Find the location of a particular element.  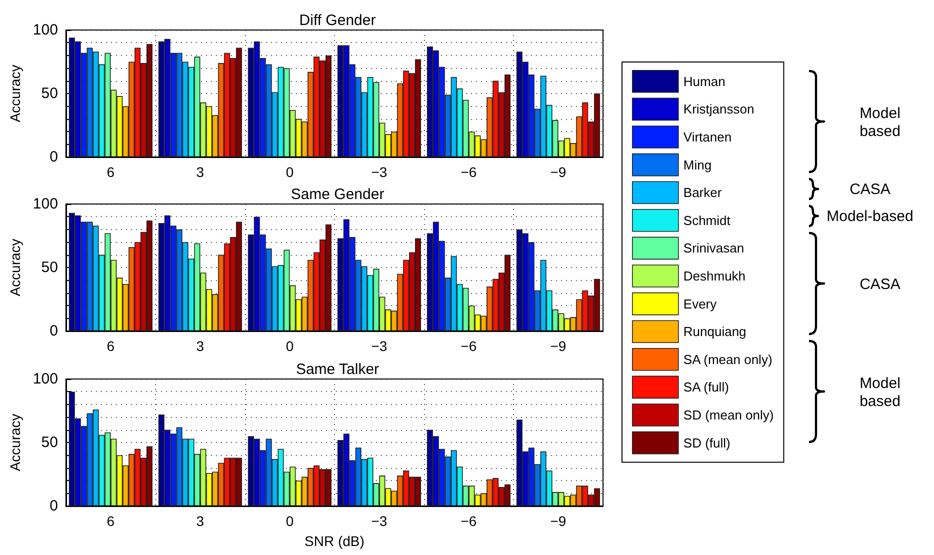

legend-label: SD (mean only) is located at coordinates (728, 415).